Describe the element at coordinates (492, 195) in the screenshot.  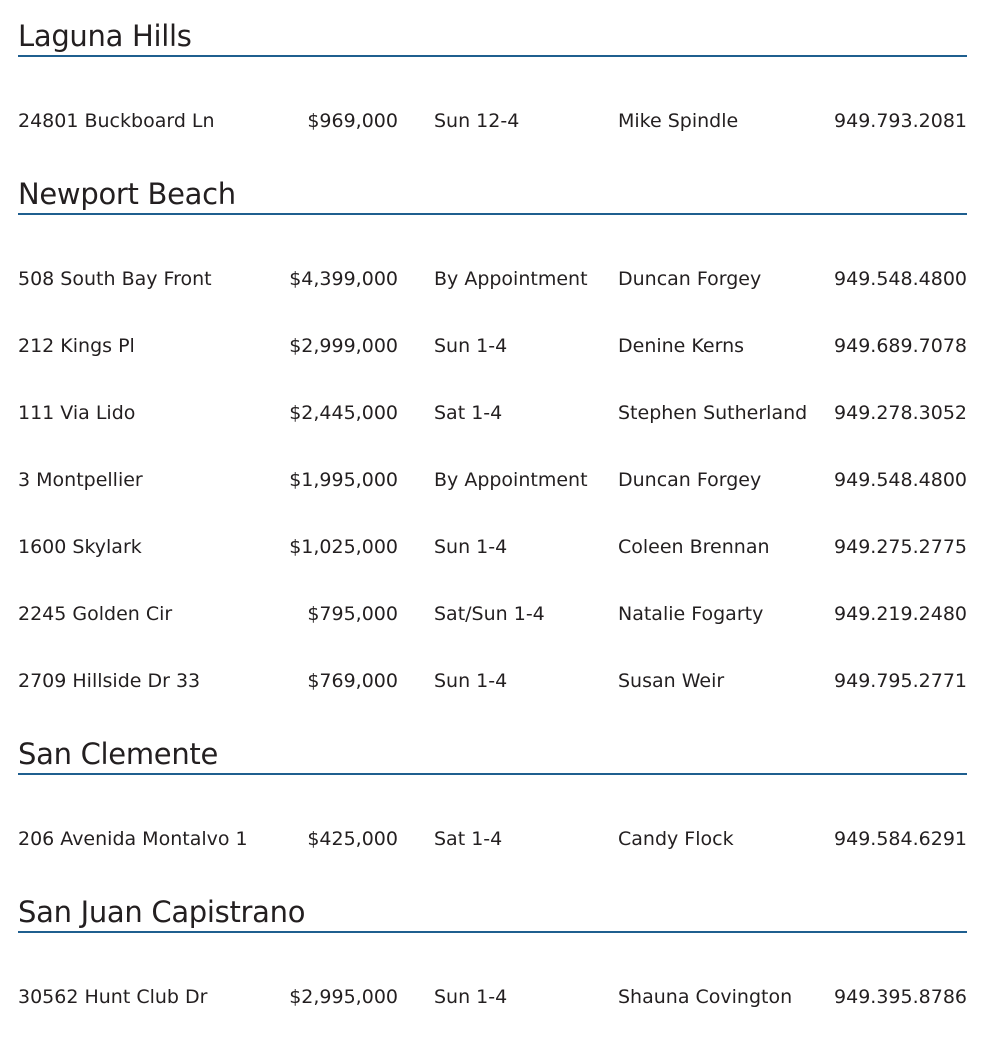
I see `city-heading: Newport Beach` at that location.